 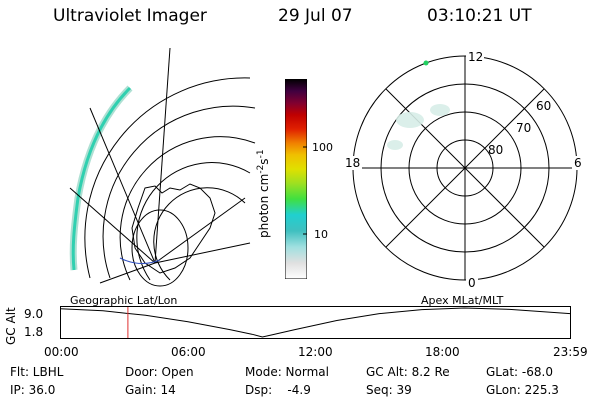 What do you see at coordinates (426, 63) in the screenshot?
I see `satellite-marker` at bounding box center [426, 63].